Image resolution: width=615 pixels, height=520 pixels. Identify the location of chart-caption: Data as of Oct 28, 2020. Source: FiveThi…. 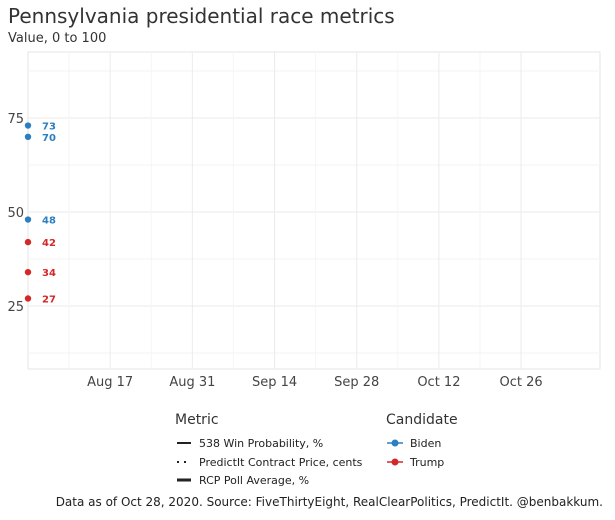
(329, 502).